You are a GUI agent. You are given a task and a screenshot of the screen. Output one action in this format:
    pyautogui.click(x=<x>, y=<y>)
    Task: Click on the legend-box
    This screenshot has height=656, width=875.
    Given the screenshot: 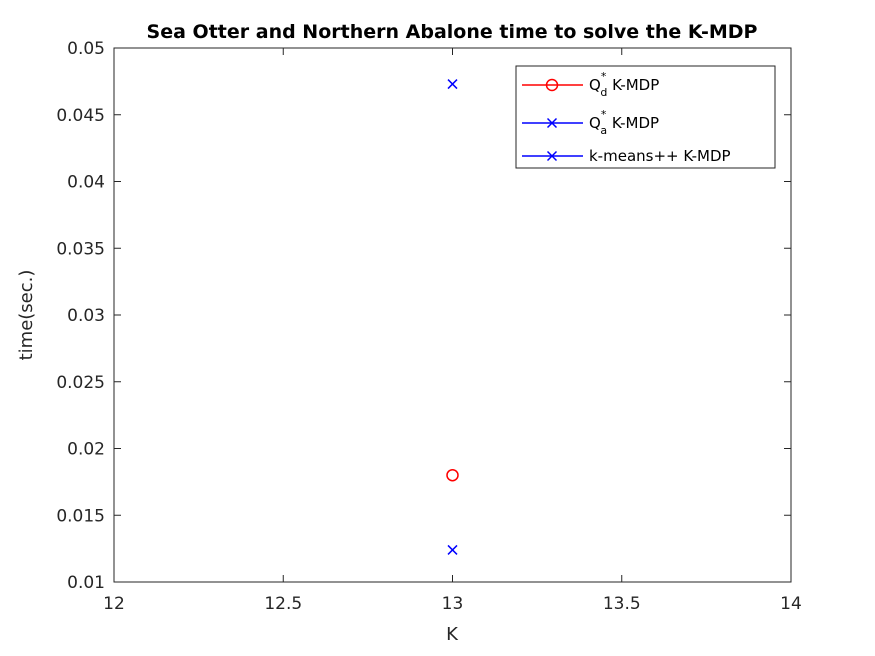 What is the action you would take?
    pyautogui.click(x=645, y=117)
    